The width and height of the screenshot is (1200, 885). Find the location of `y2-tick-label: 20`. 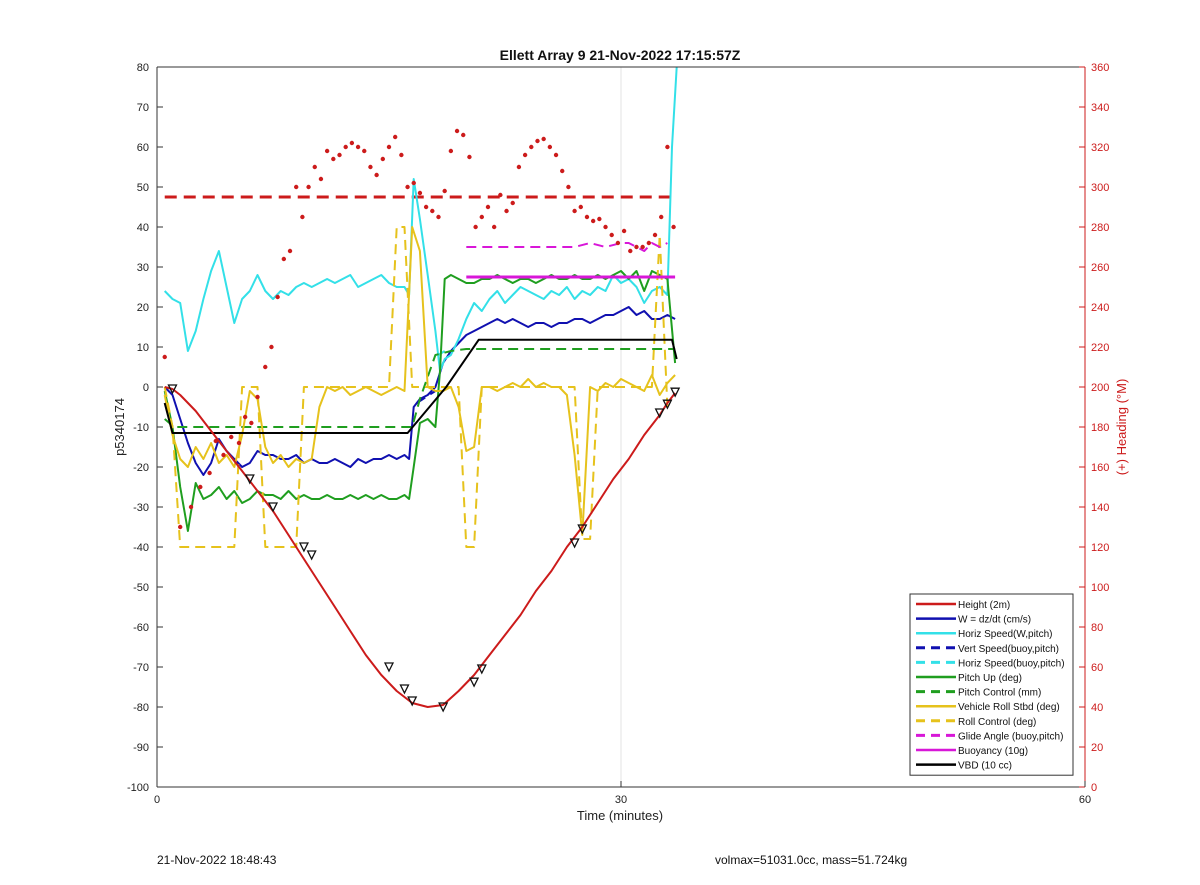

y2-tick-label: 20 is located at coordinates (1097, 748).